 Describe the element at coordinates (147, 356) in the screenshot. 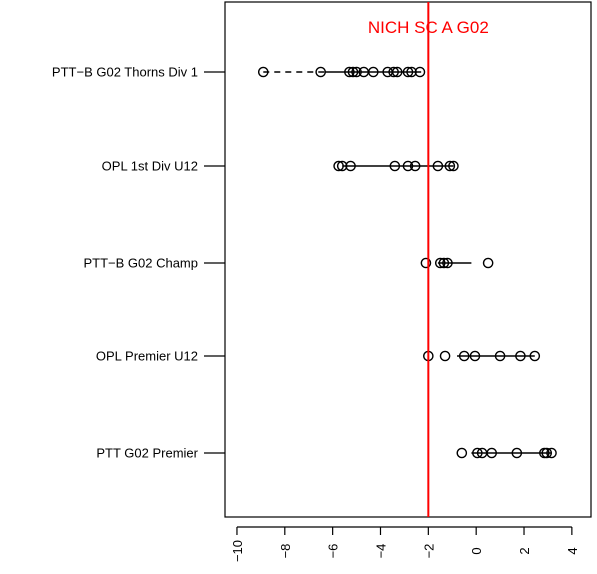

I see `category-label: OPL Premier U12` at that location.